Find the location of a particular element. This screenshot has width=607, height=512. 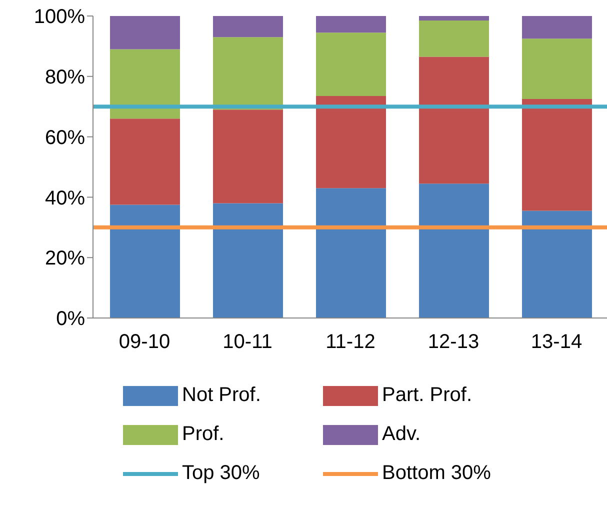

y-tick-label: 20% is located at coordinates (65, 259).